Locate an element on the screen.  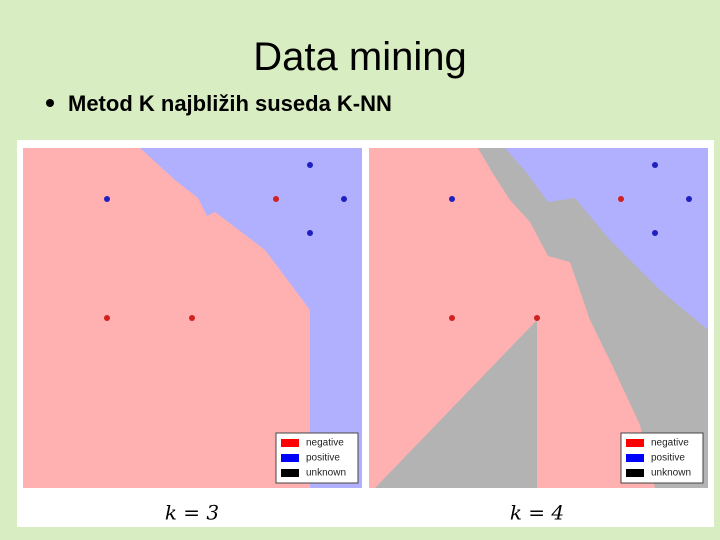
bullet-text: Metod K najbližih suseda K-NN is located at coordinates (230, 103).